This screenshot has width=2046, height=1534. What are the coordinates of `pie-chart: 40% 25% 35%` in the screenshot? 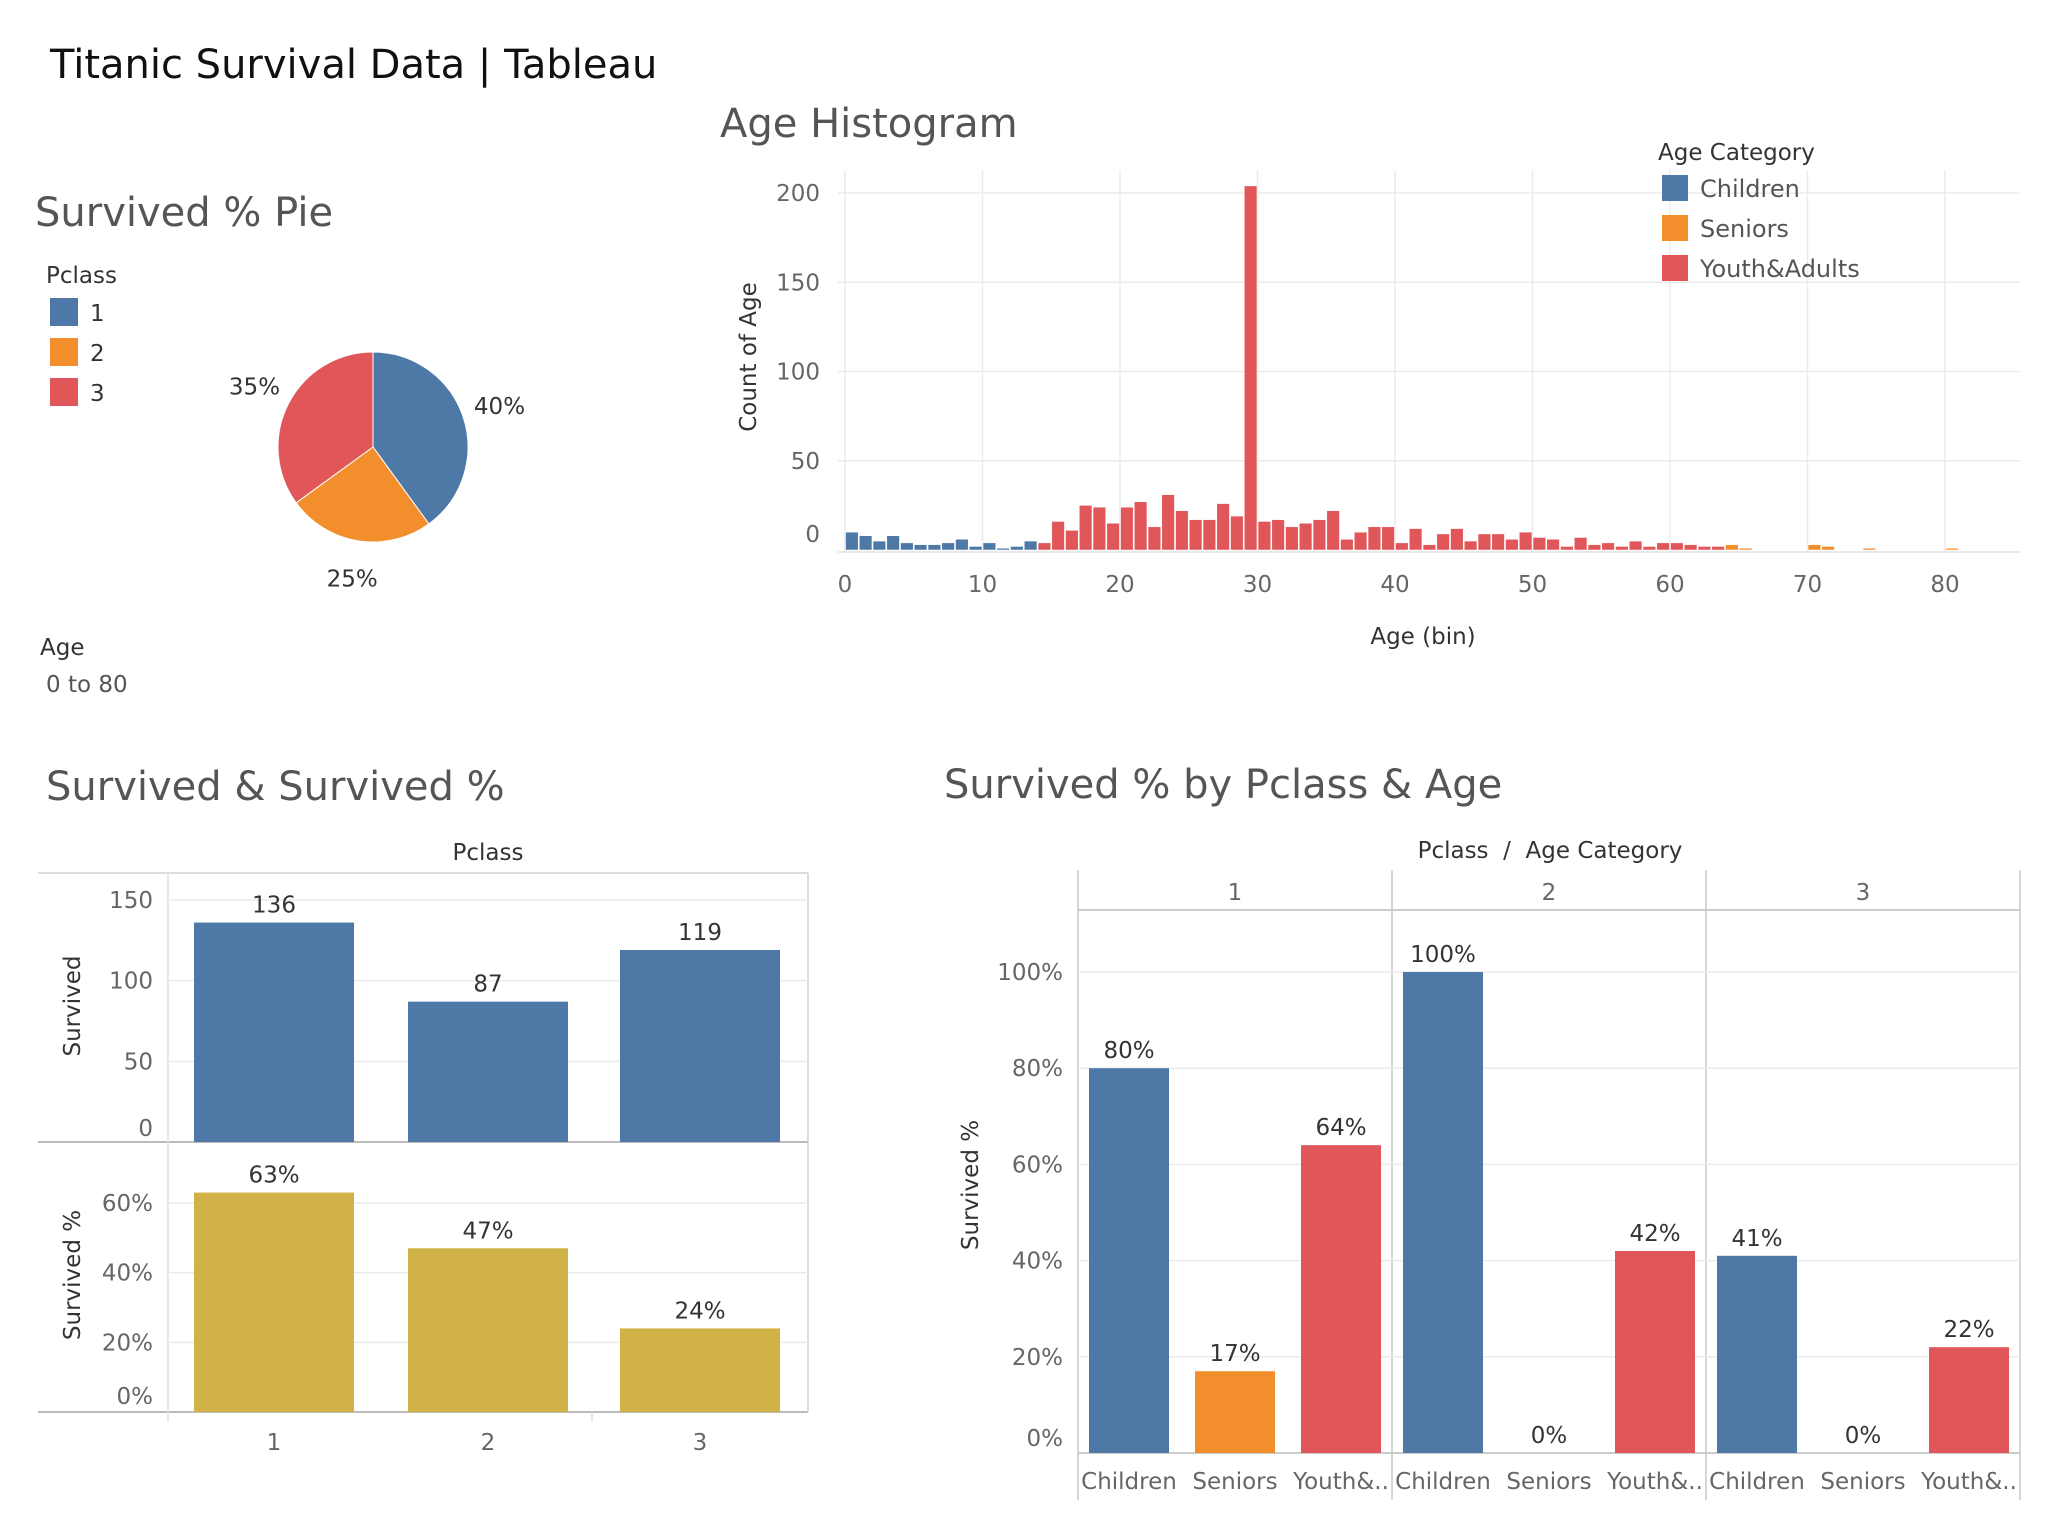 It's located at (377, 471).